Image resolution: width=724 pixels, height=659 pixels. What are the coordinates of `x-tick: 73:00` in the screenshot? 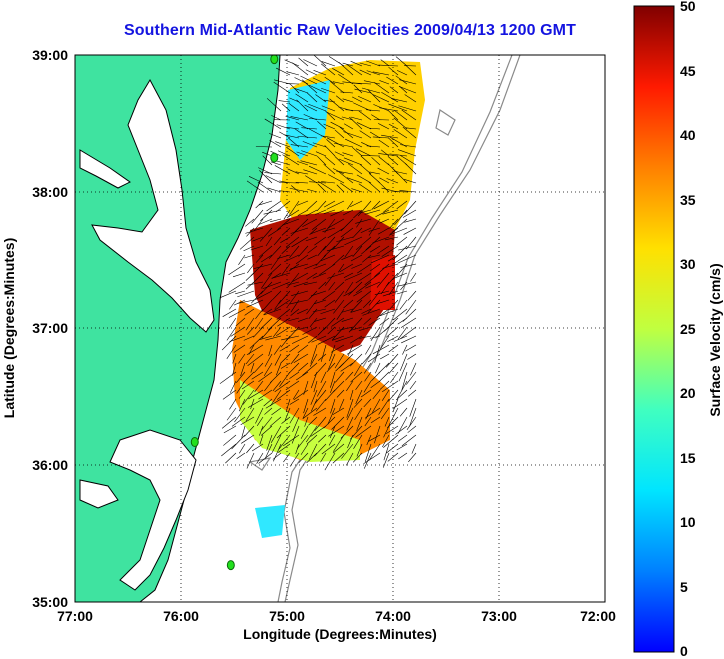 It's located at (499, 616).